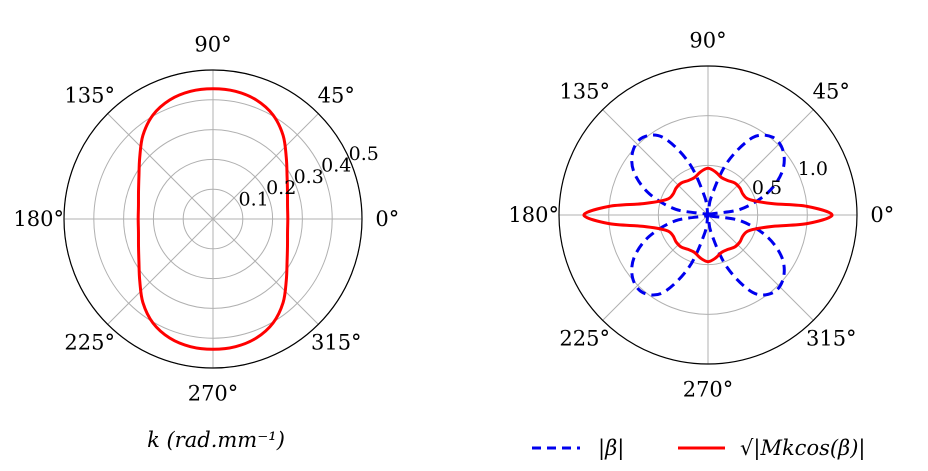 This screenshot has height=471, width=928. I want to click on r-tick-label: 0.4, so click(336, 165).